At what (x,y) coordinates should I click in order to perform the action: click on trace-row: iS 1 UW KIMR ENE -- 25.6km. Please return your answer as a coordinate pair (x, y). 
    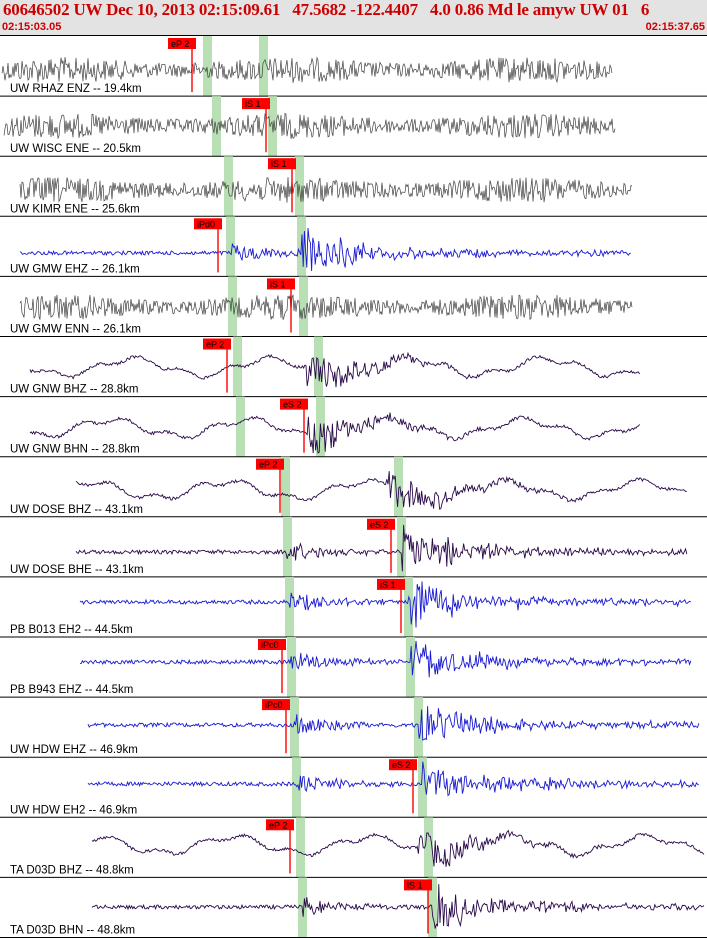
    Looking at the image, I should click on (353, 186).